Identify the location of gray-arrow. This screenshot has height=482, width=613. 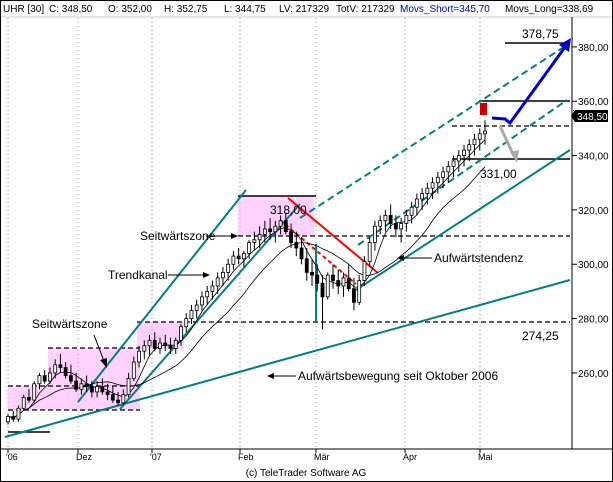
(507, 141).